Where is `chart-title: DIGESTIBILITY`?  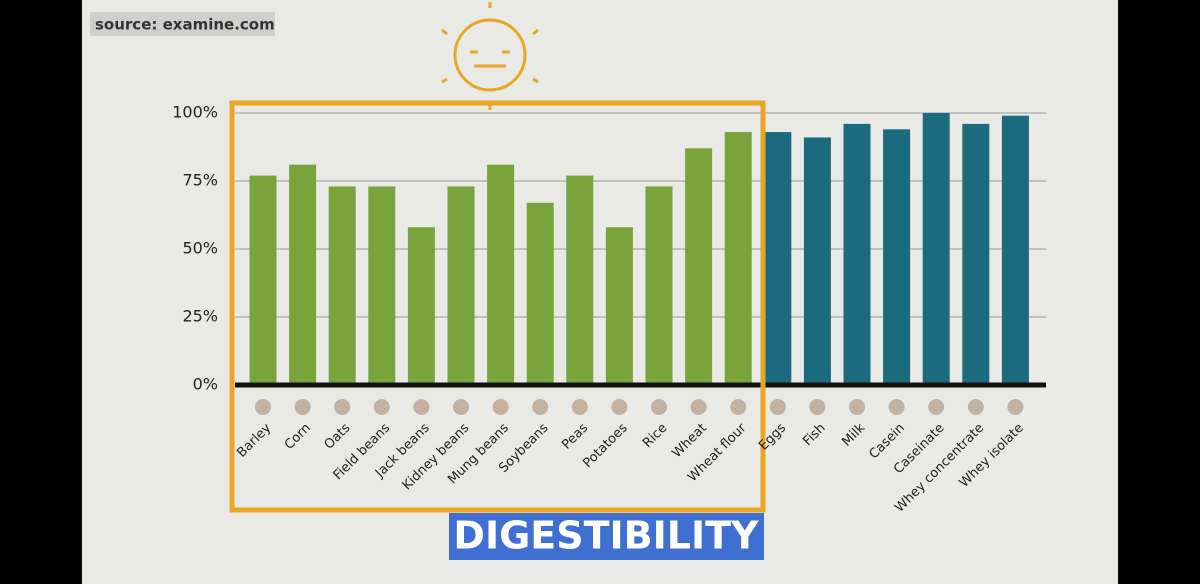
chart-title: DIGESTIBILITY is located at coordinates (606, 536).